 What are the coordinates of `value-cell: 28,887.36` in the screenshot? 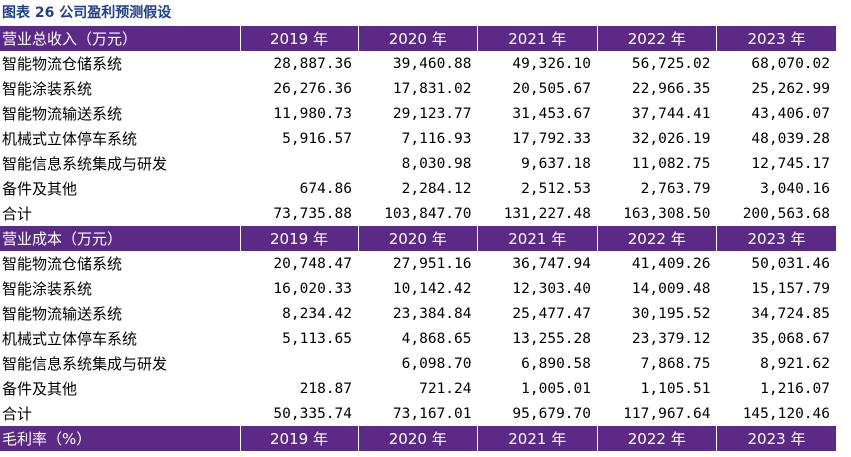 It's located at (312, 63).